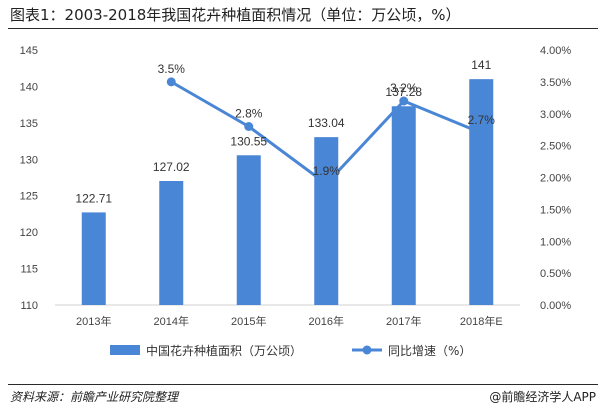 This screenshot has height=412, width=606. I want to click on growth-value-label: 3.5%, so click(172, 69).